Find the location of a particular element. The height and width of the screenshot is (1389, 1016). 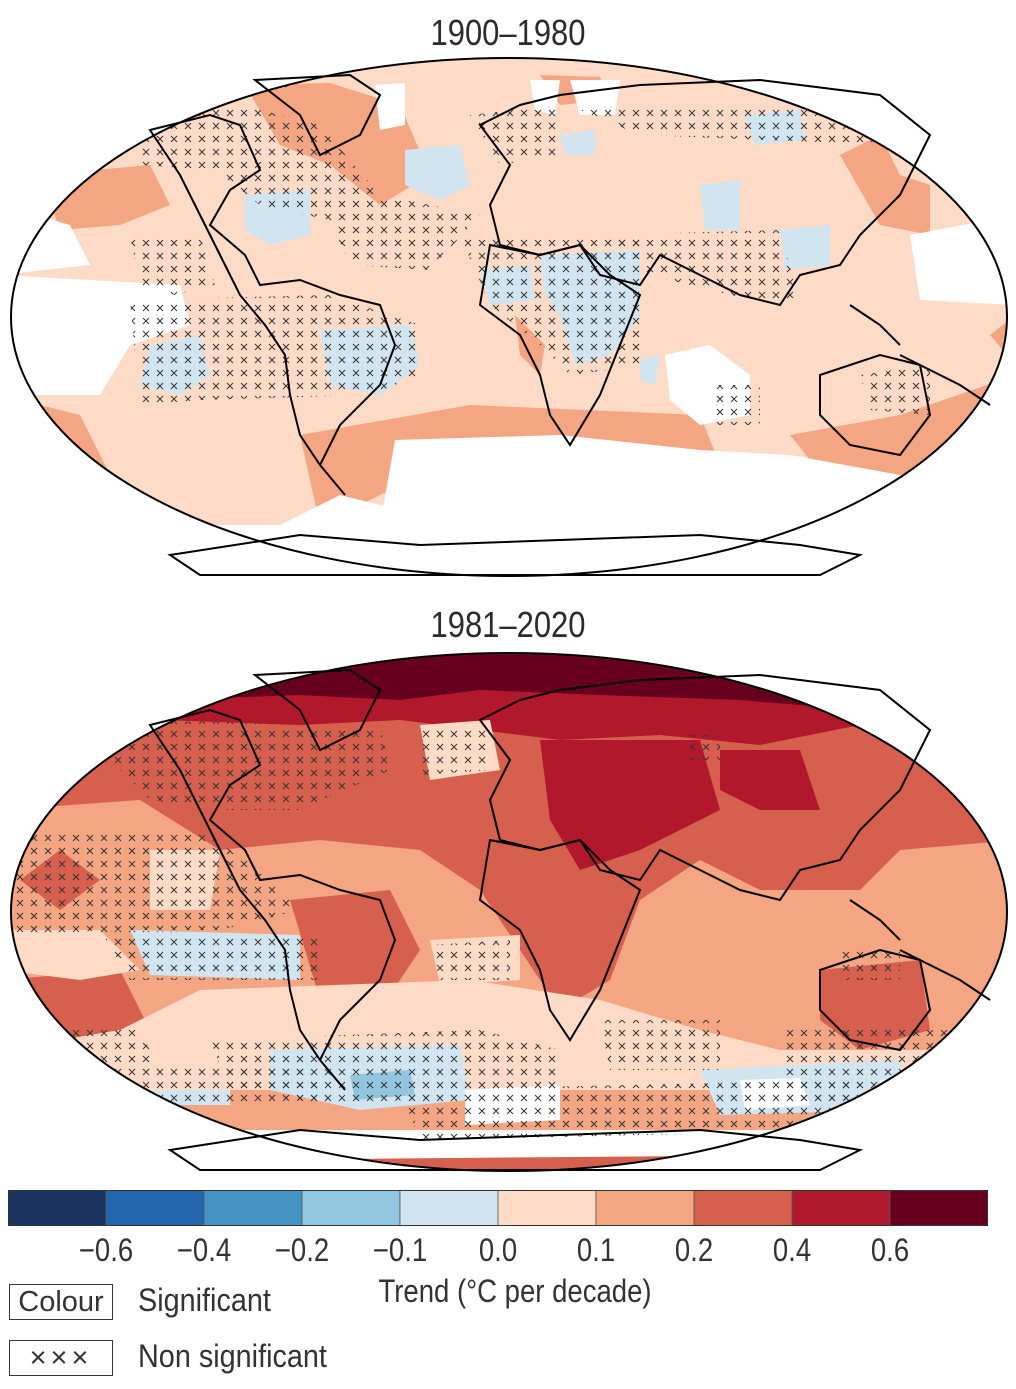

panel-title-1900-1980: 1900–1980 is located at coordinates (508, 32).